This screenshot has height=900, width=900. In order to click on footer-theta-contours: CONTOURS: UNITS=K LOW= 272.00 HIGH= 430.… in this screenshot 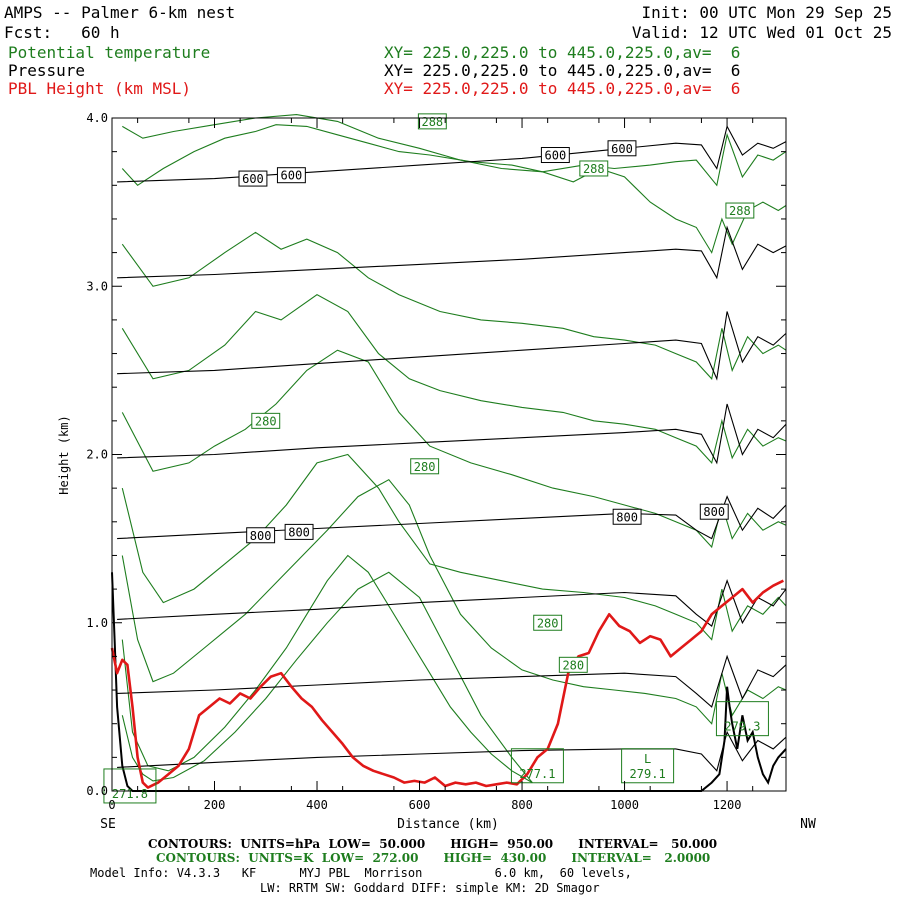, I will do `click(433, 858)`.